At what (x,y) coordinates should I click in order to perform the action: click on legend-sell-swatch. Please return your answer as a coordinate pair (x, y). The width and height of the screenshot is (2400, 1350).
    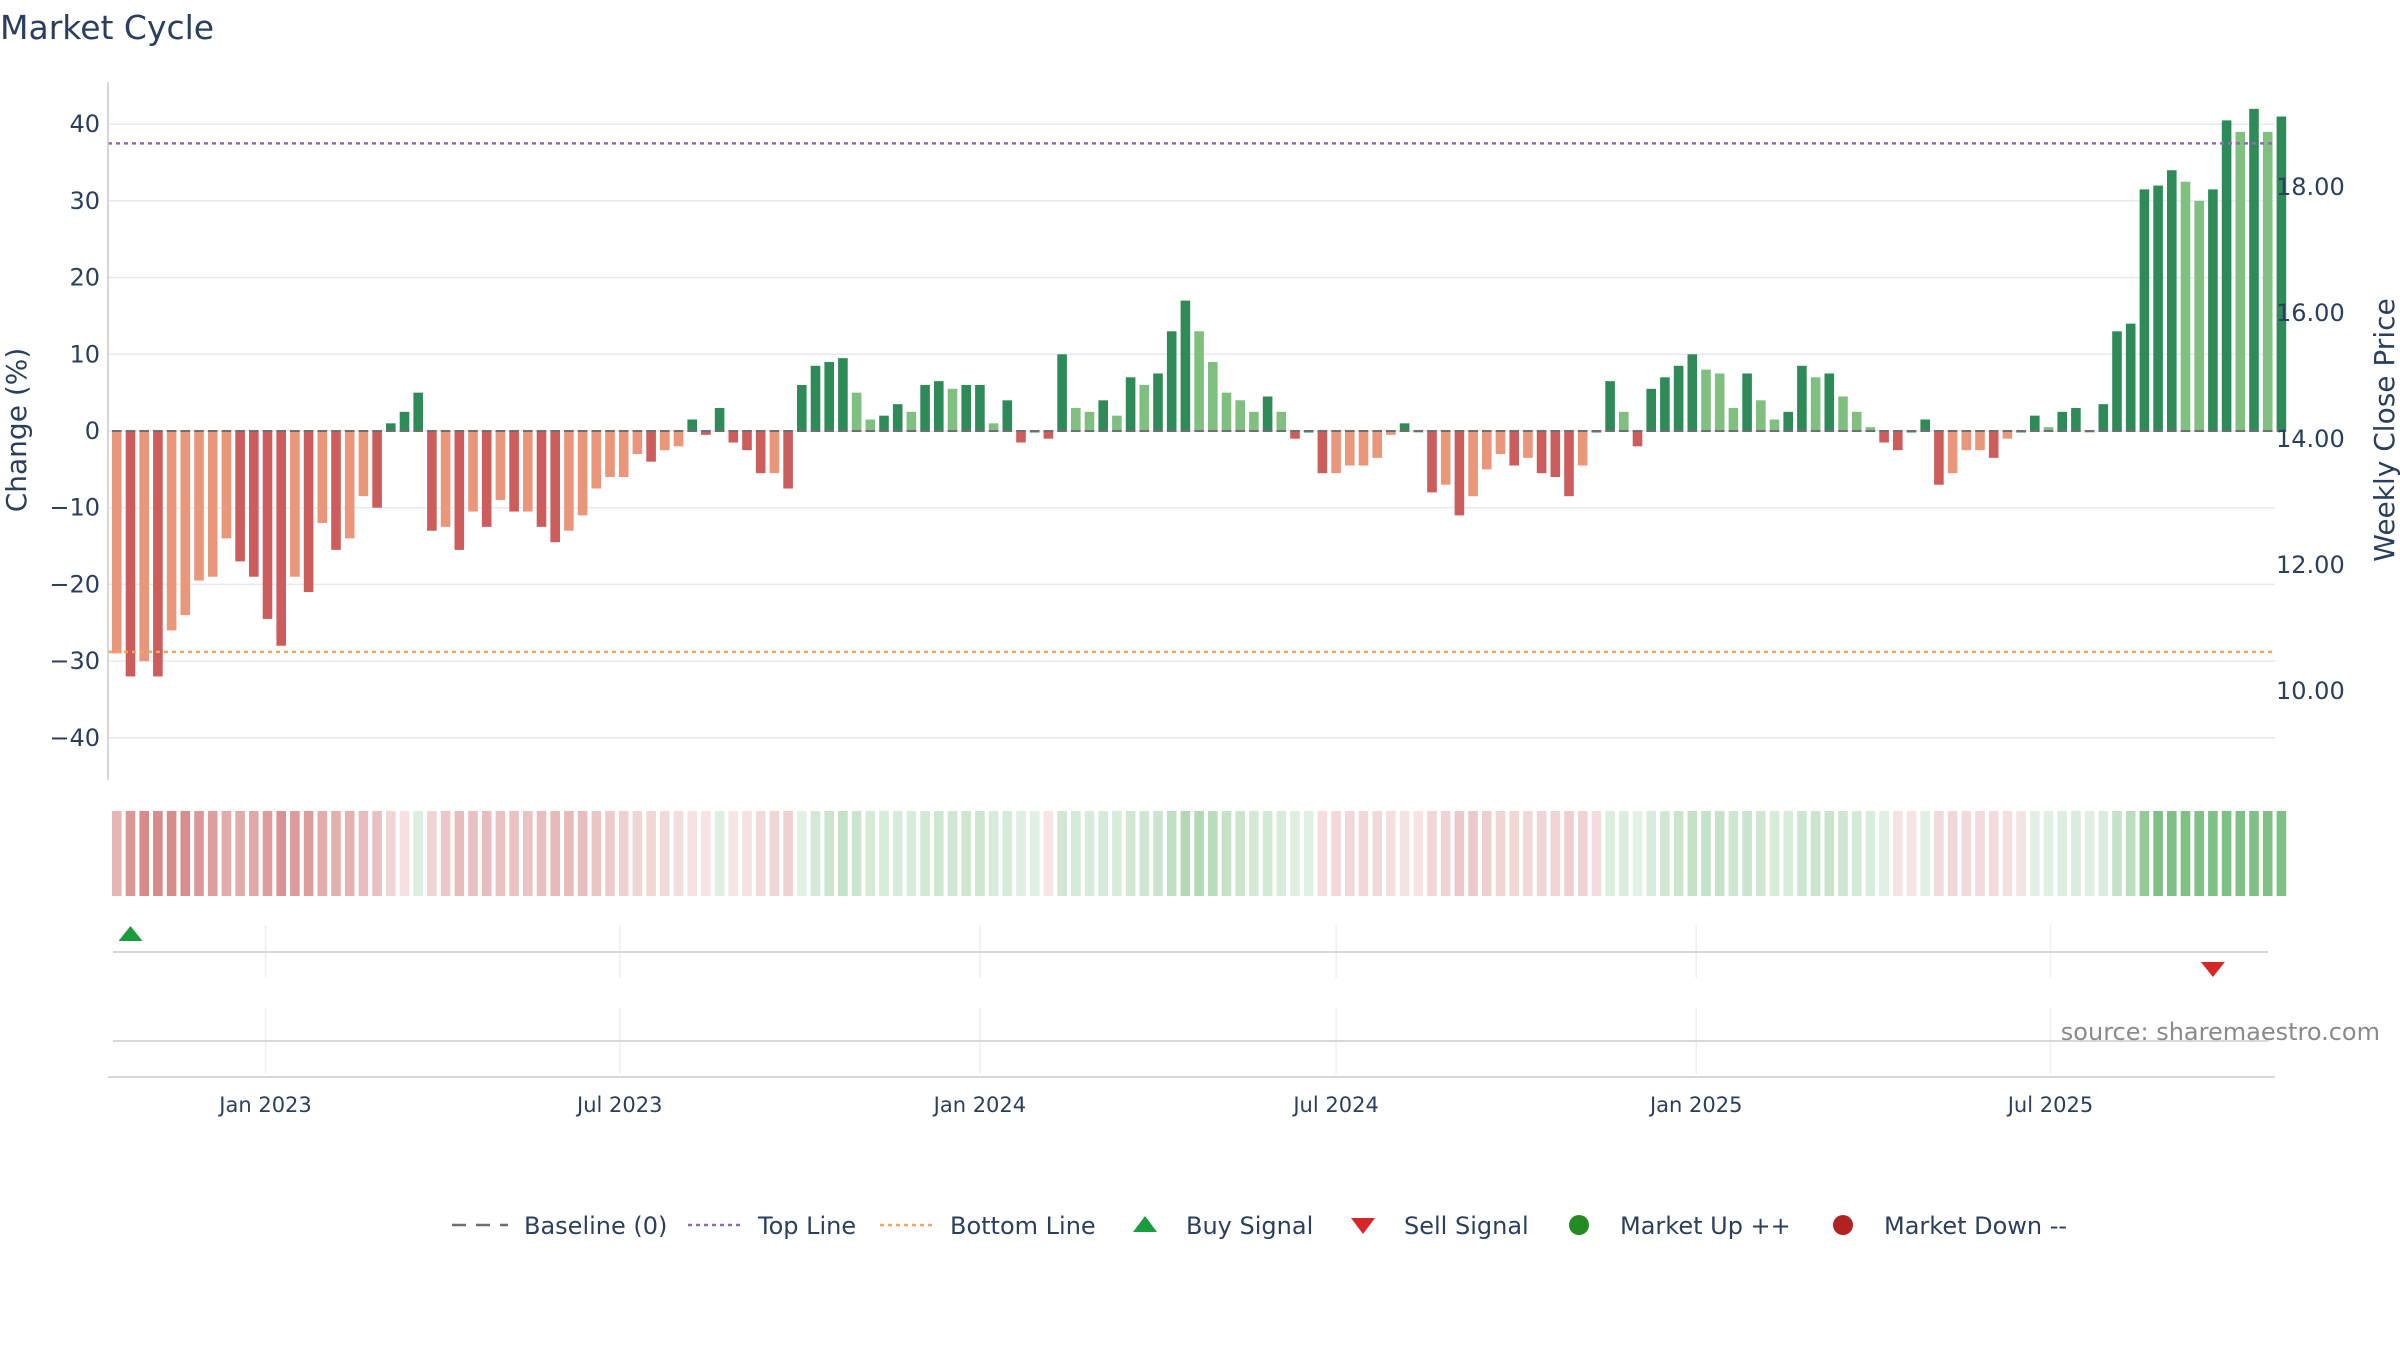
    Looking at the image, I should click on (1363, 1226).